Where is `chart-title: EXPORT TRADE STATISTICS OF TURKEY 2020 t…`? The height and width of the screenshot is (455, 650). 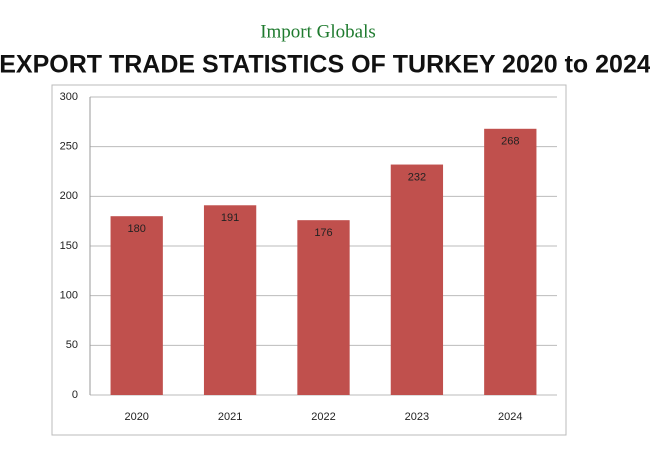 chart-title: EXPORT TRADE STATISTICS OF TURKEY 2020 t… is located at coordinates (325, 65).